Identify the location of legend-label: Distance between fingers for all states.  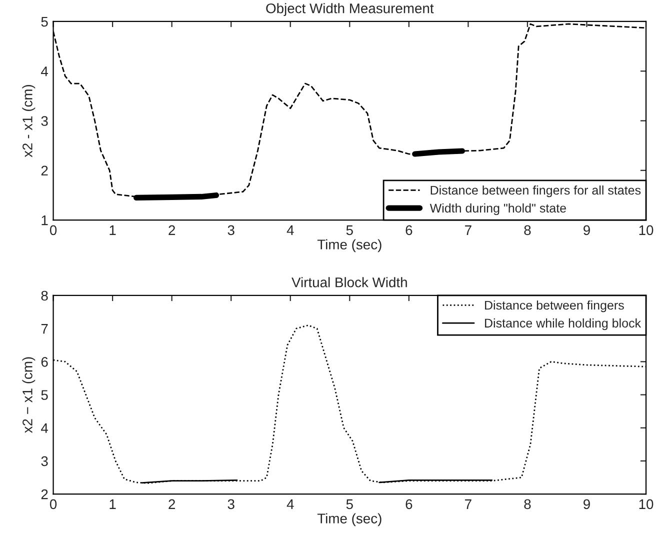
(535, 191).